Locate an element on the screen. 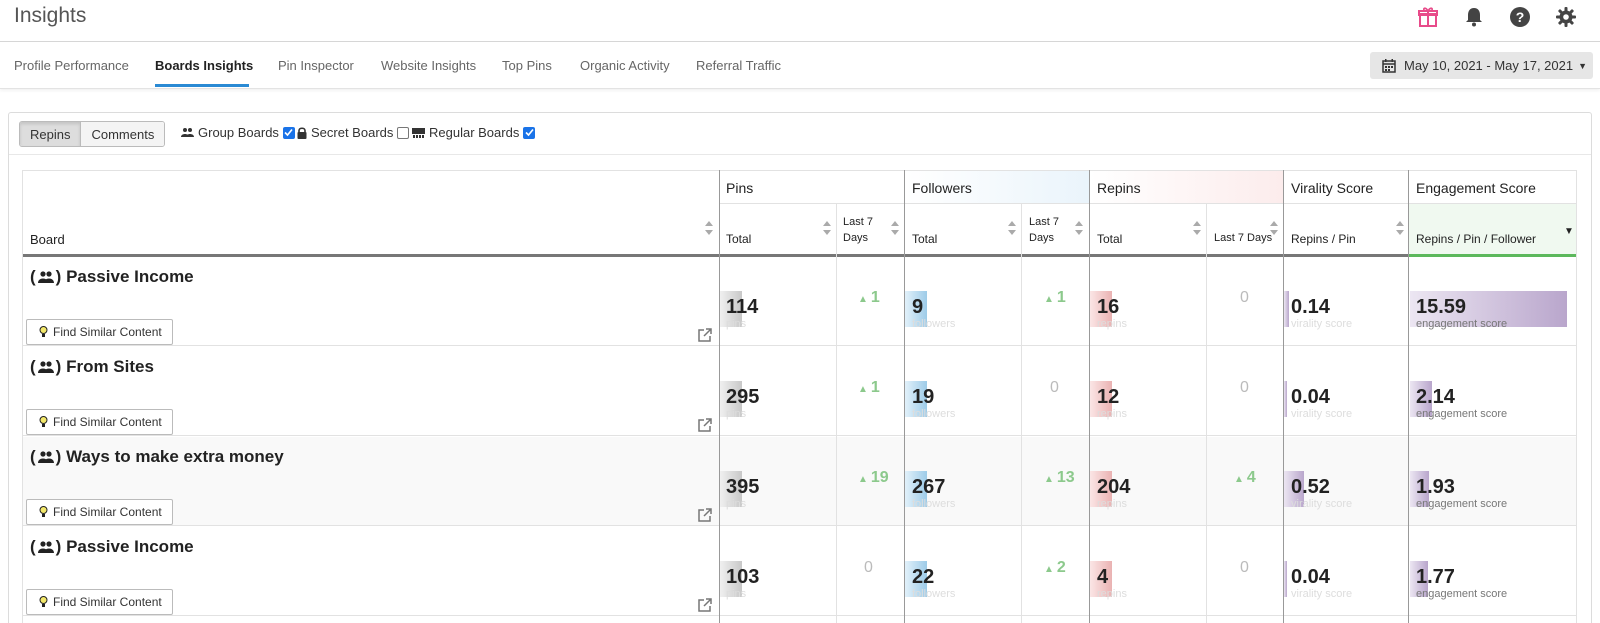 The image size is (1600, 623). board-column-header: Board is located at coordinates (47, 239).